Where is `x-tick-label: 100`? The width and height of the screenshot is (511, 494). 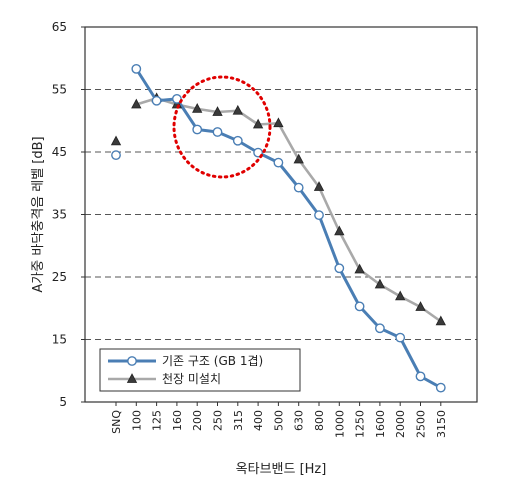
x-tick-label: 100 is located at coordinates (136, 420).